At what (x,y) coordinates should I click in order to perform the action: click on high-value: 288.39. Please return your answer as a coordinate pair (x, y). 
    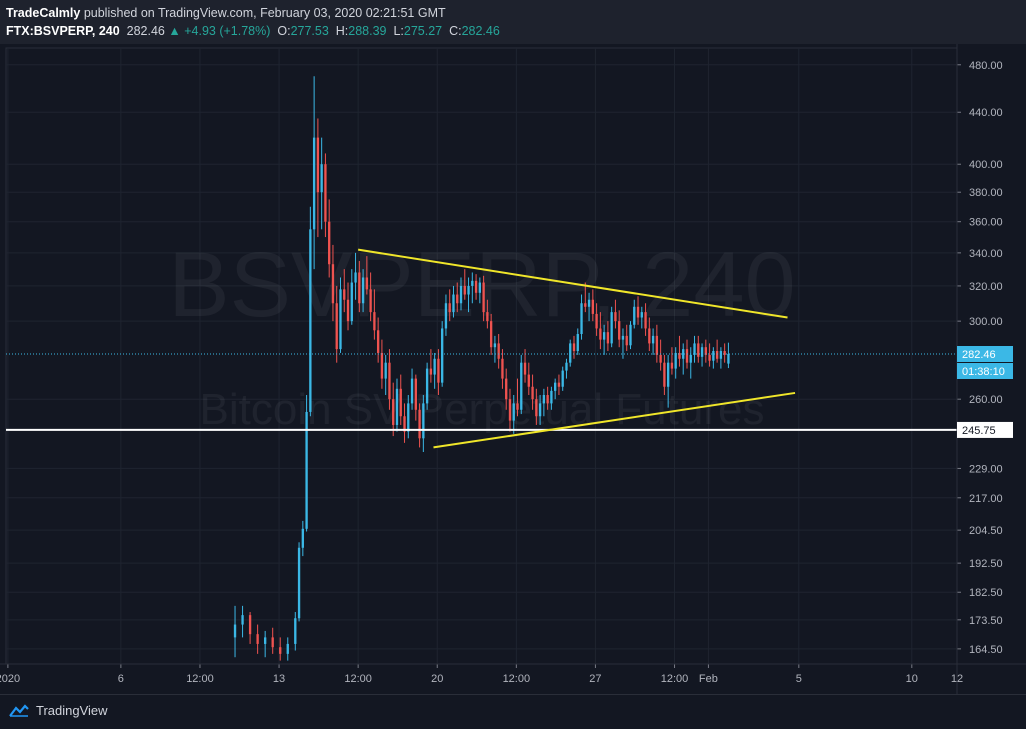
    Looking at the image, I should click on (367, 31).